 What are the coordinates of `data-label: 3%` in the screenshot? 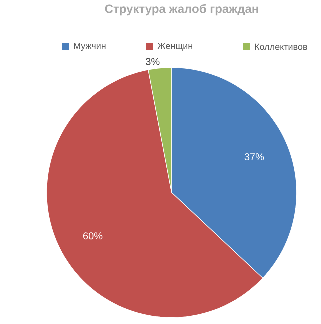 It's located at (153, 62).